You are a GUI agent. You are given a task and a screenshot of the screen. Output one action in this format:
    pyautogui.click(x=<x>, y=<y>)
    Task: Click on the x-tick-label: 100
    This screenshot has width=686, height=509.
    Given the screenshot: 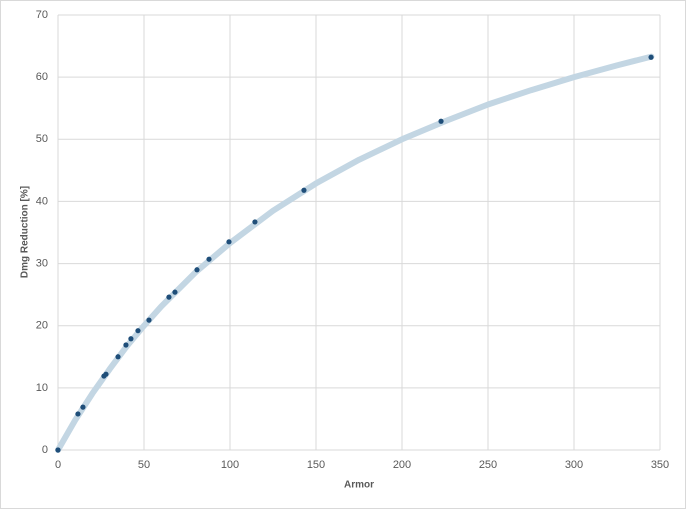 What is the action you would take?
    pyautogui.click(x=230, y=465)
    